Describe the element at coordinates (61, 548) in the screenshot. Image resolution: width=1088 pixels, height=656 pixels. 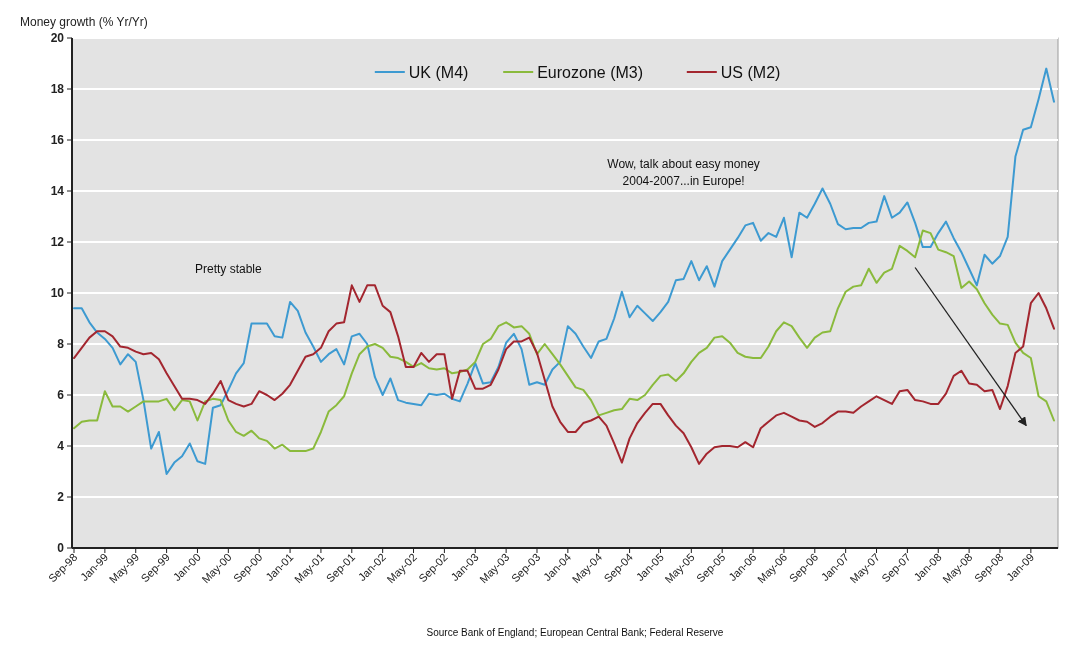
I see `y-tick-label: 0` at that location.